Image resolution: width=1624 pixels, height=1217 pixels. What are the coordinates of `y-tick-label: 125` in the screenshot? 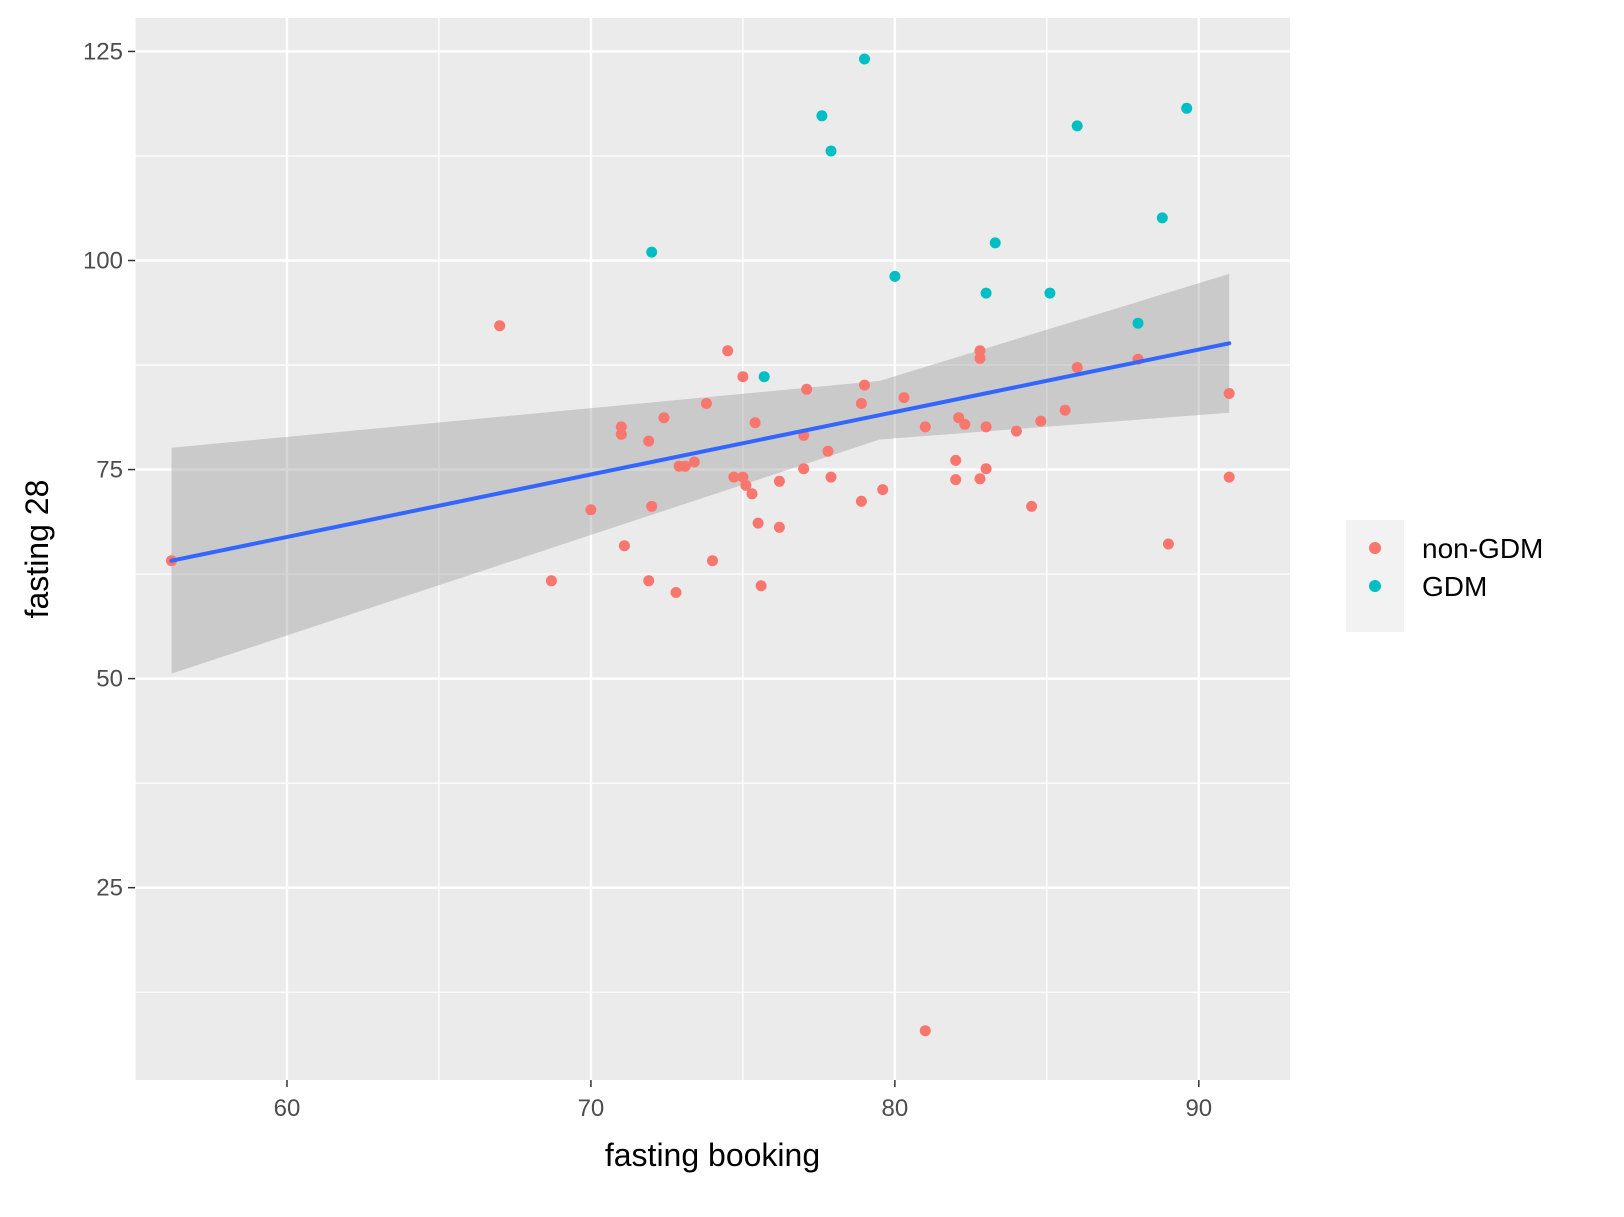 It's located at (103, 51).